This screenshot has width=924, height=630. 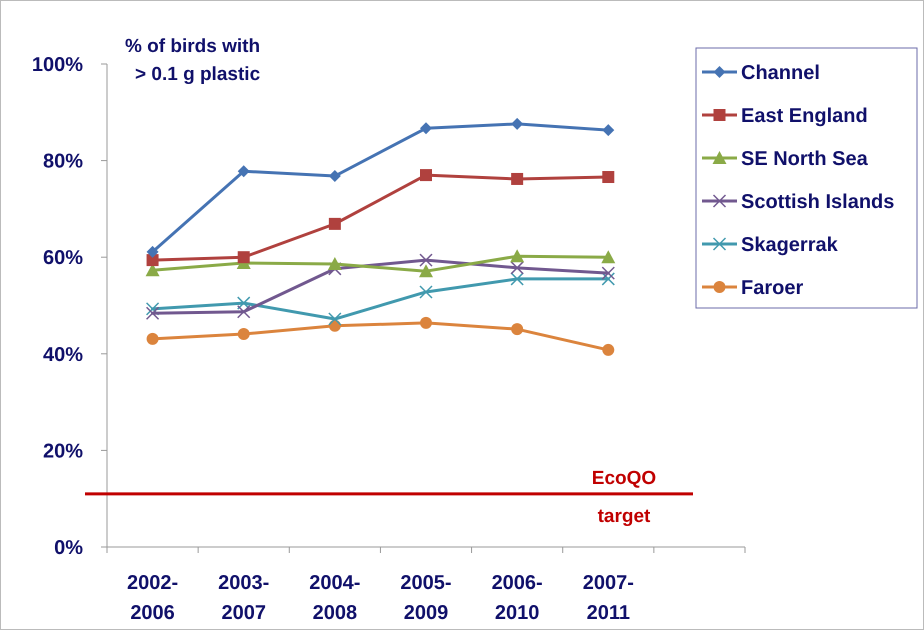 What do you see at coordinates (772, 288) in the screenshot?
I see `legend-label: Faroer` at bounding box center [772, 288].